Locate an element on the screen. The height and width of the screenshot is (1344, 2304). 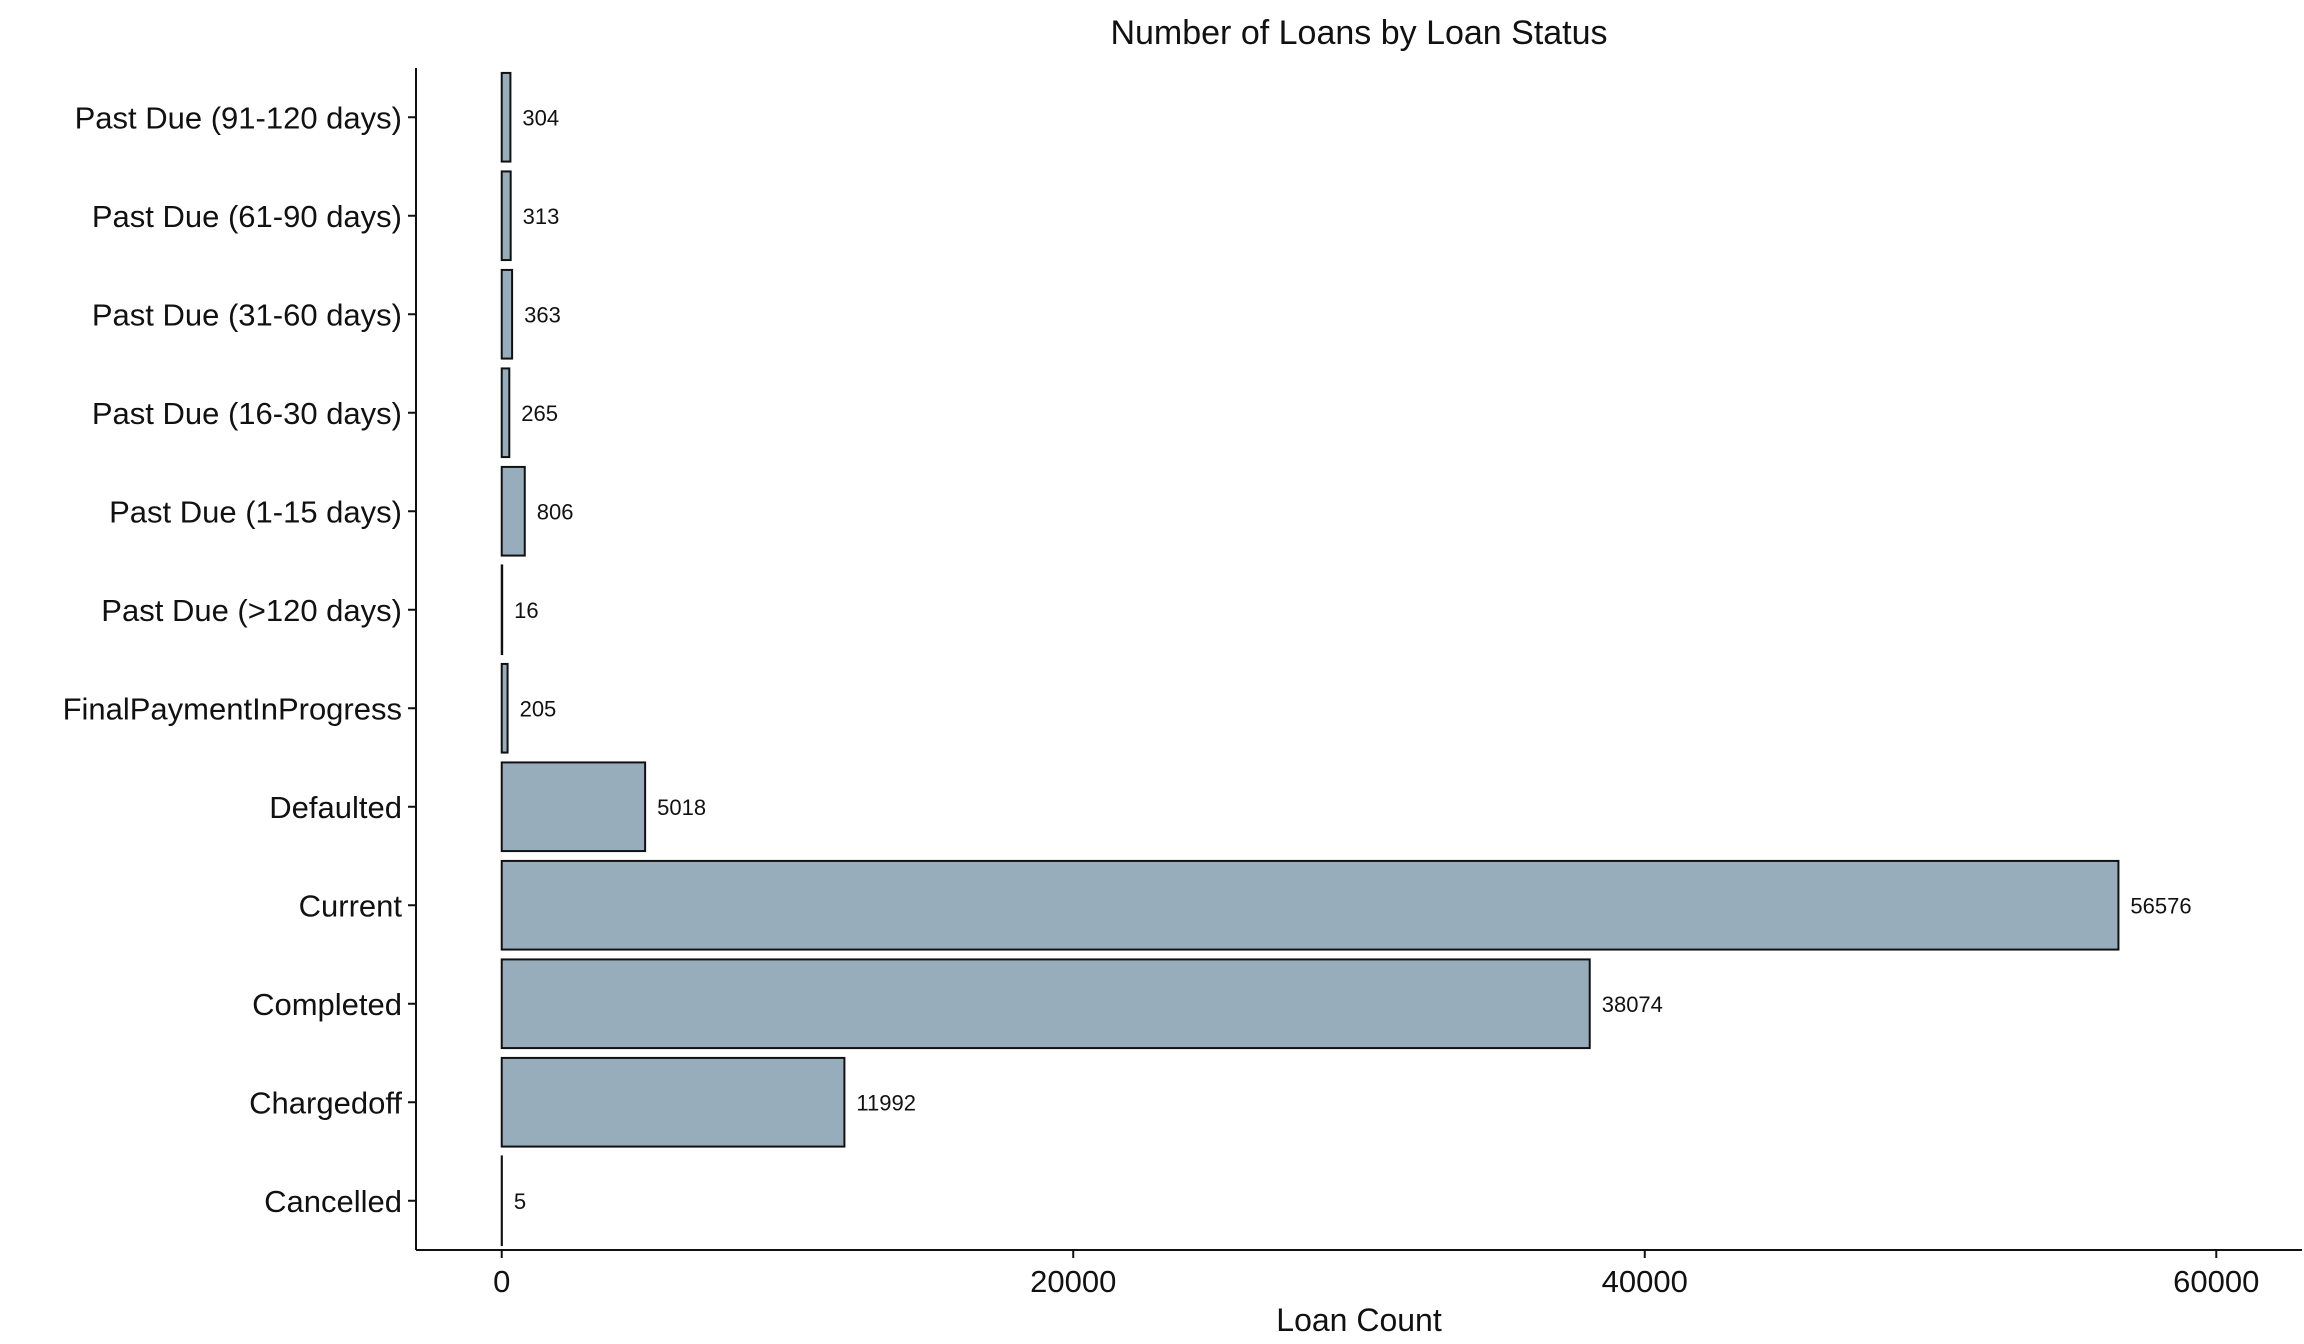
bar-value-label: 205 is located at coordinates (538, 708).